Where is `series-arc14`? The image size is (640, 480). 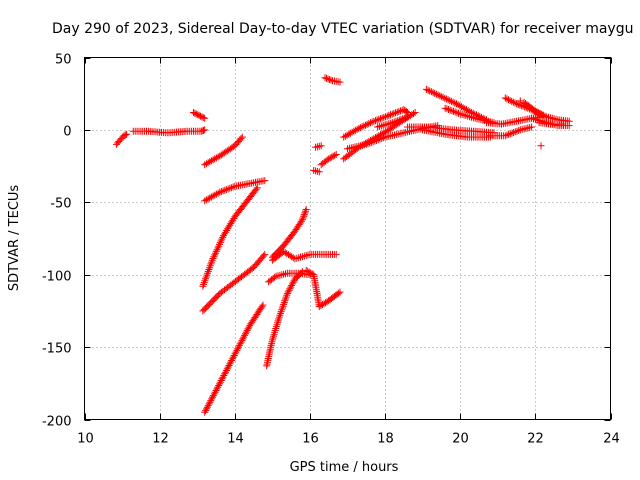
series-arc14 is located at coordinates (316, 171).